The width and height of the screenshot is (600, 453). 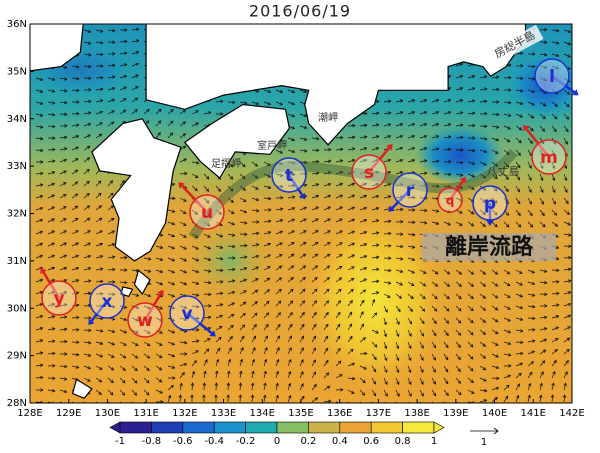 I want to click on marker-label: q, so click(x=450, y=201).